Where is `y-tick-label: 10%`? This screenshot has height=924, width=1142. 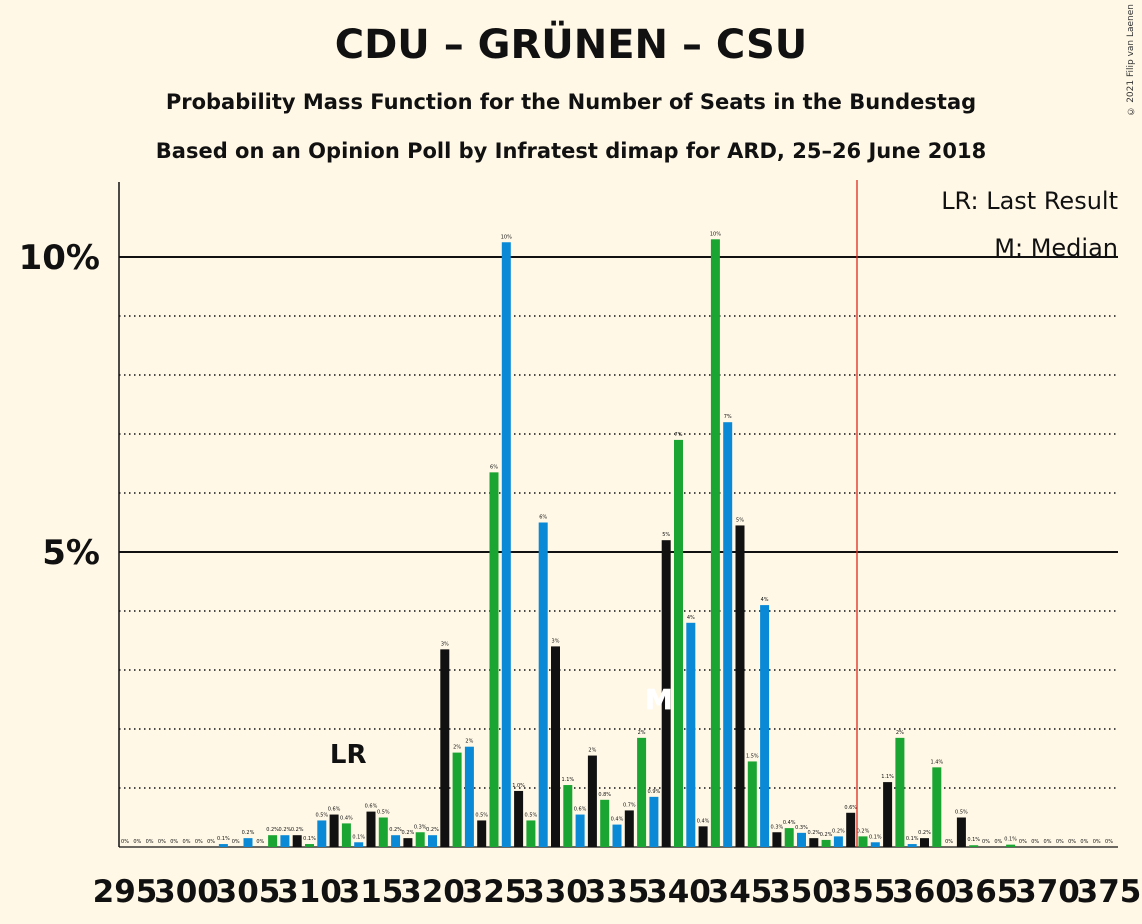 y-tick-label: 10% is located at coordinates (59, 258).